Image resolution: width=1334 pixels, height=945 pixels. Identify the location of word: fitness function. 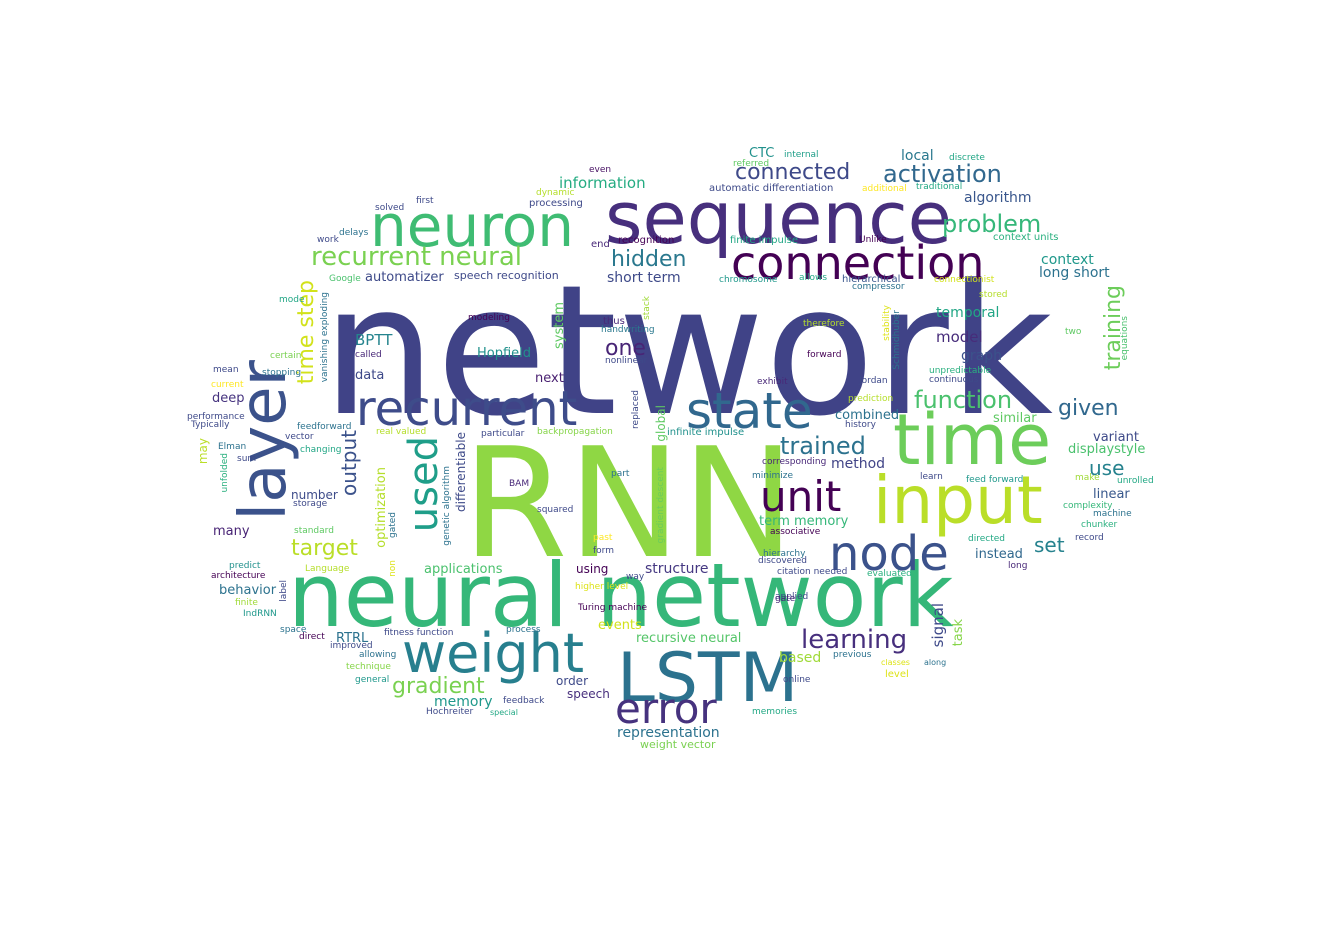
(419, 633).